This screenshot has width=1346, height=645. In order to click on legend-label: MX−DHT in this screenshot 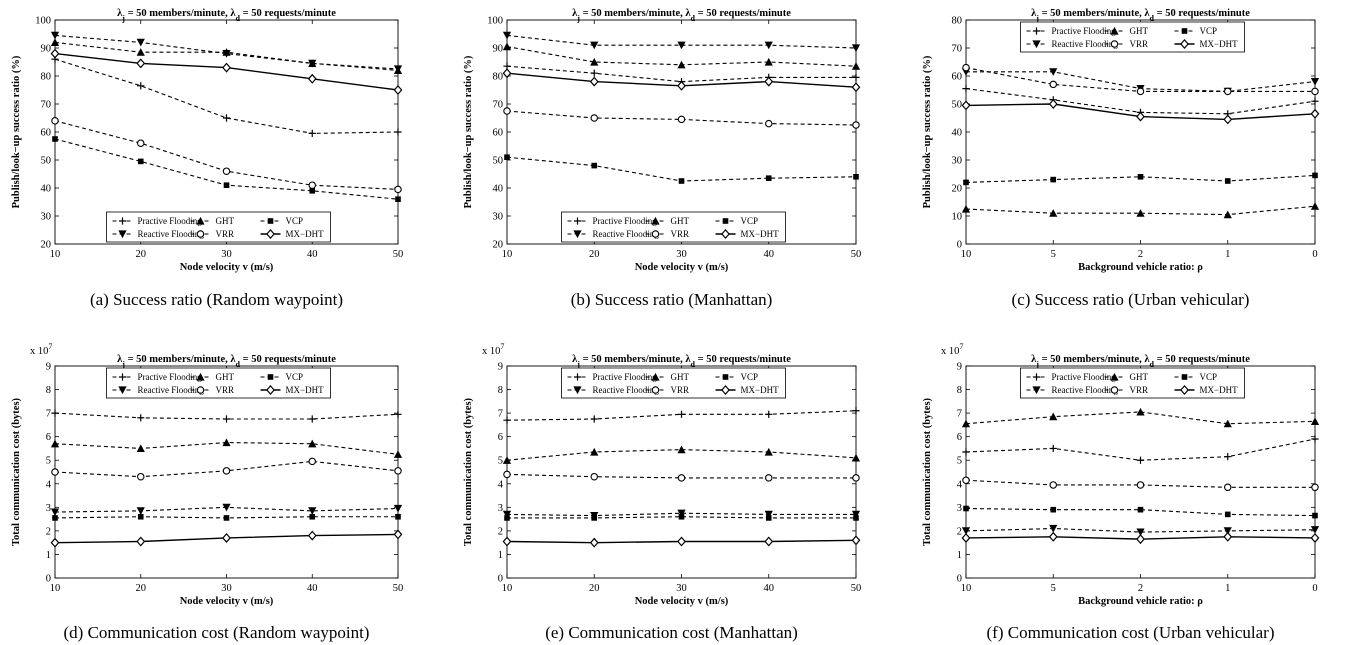, I will do `click(760, 390)`.